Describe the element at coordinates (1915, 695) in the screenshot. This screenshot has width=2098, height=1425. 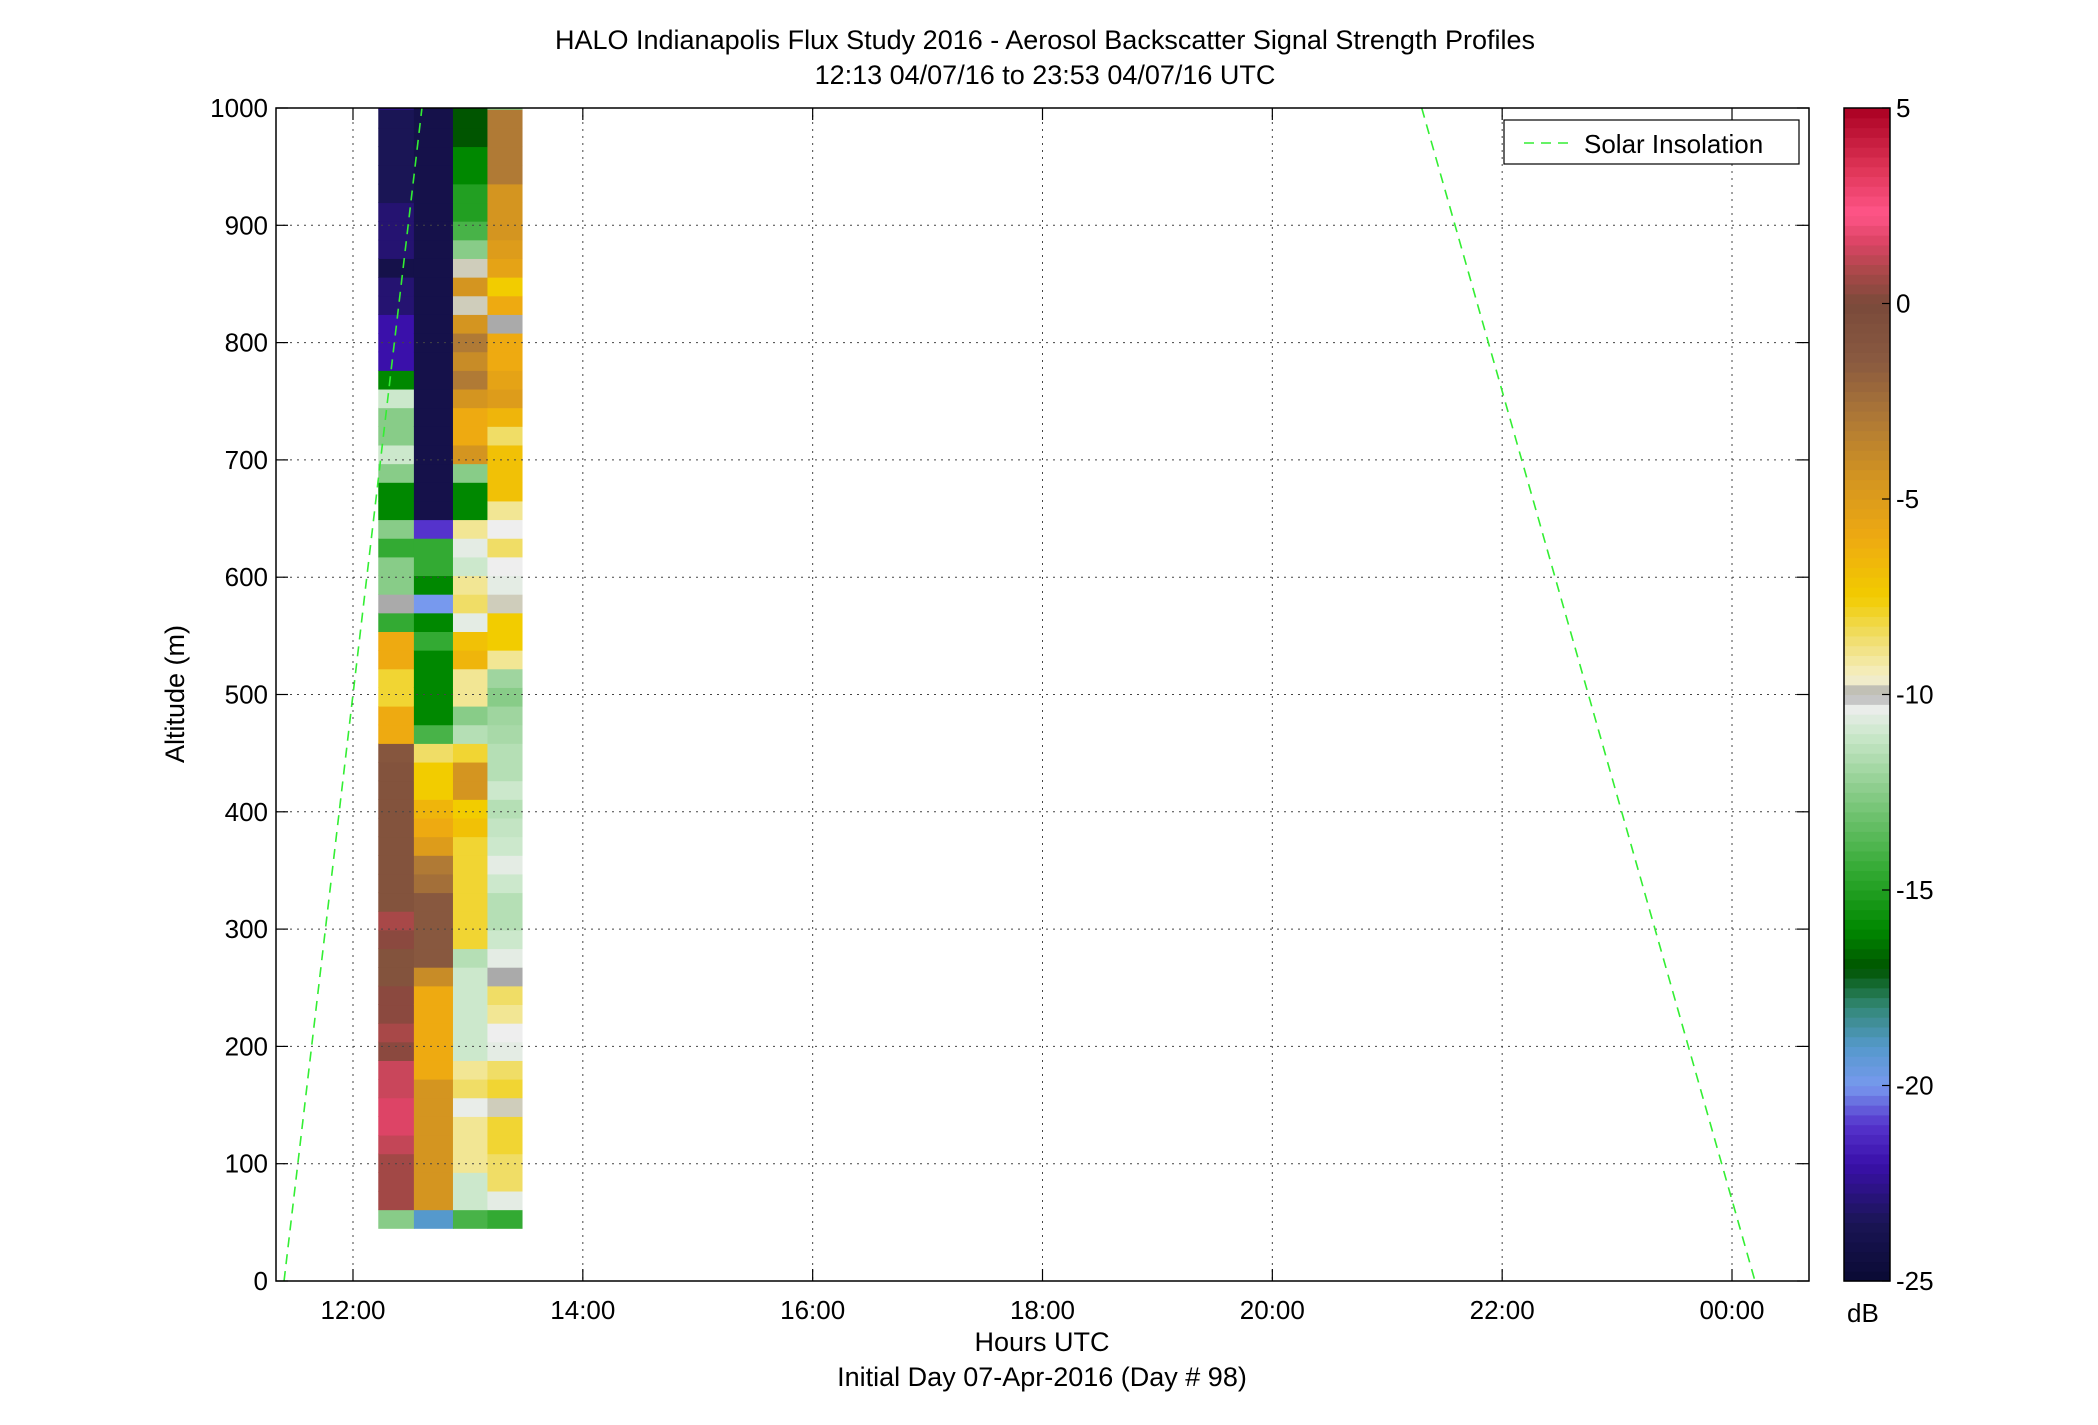
I see `colorbar-tick-label: -10` at that location.